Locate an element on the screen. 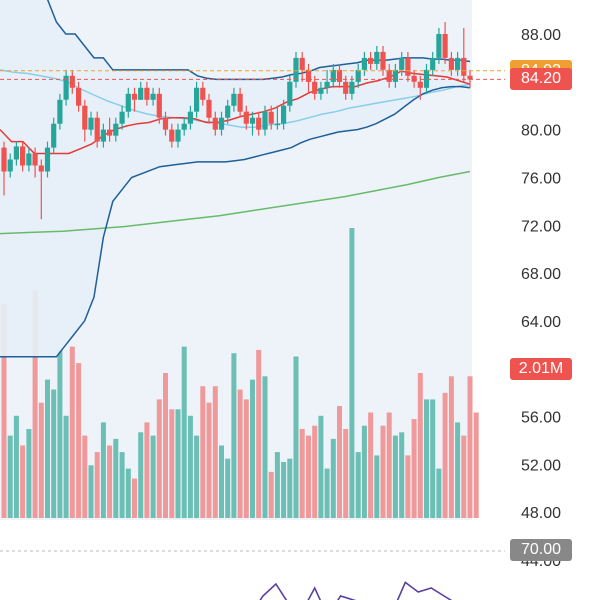  y-tick-label: 64.00 is located at coordinates (541, 322).